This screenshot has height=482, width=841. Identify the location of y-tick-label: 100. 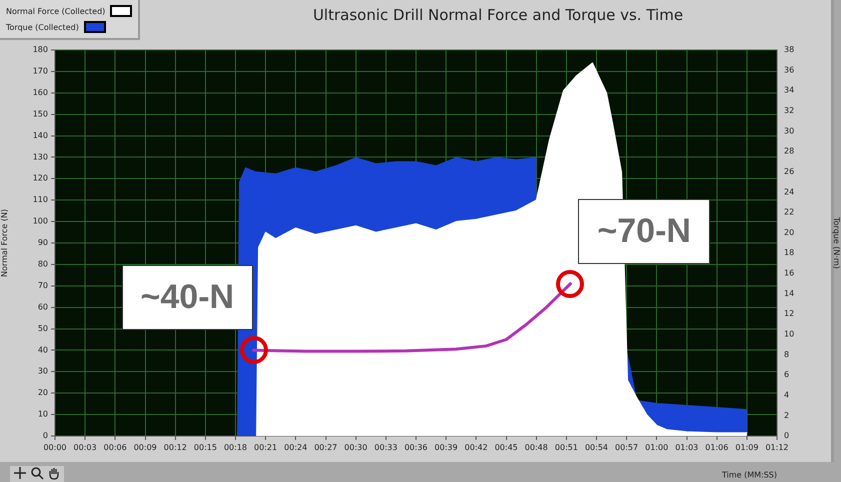
(40, 221).